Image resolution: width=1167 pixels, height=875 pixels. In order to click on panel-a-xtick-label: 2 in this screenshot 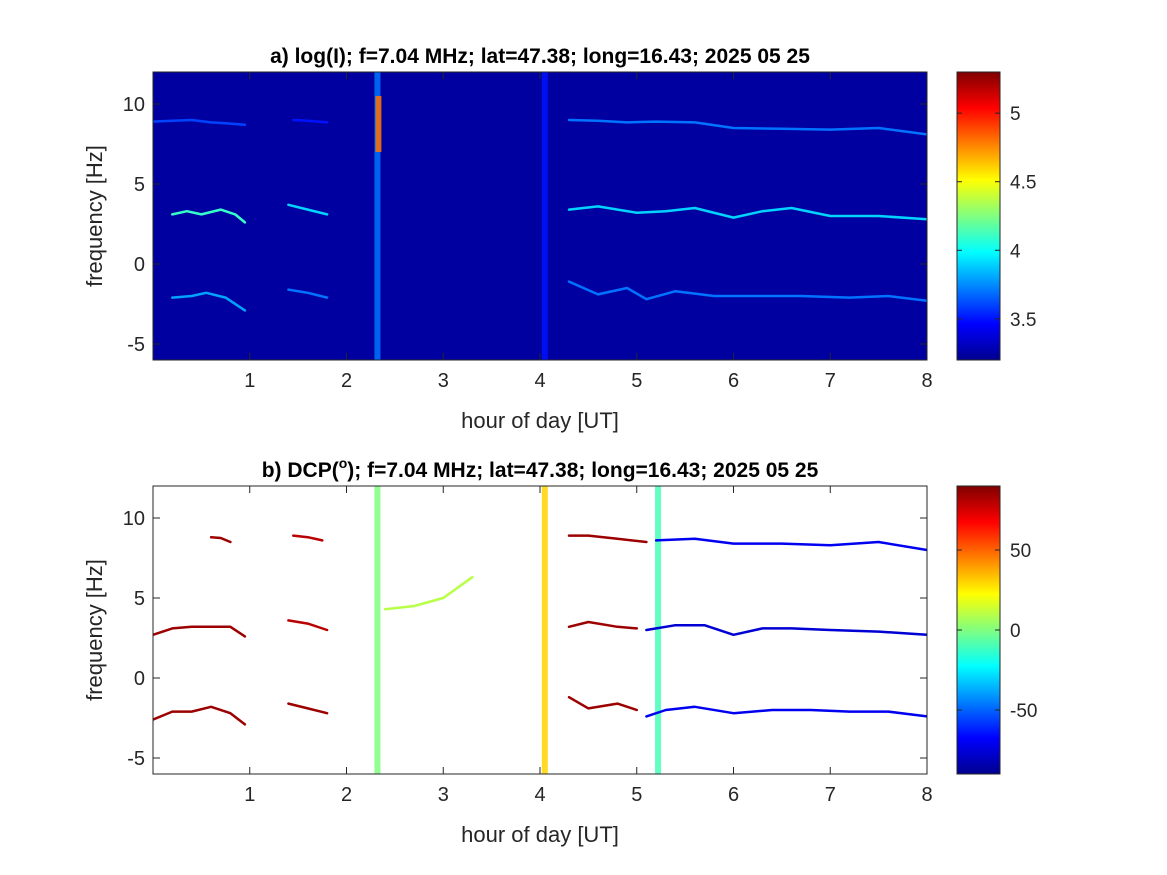, I will do `click(346, 381)`.